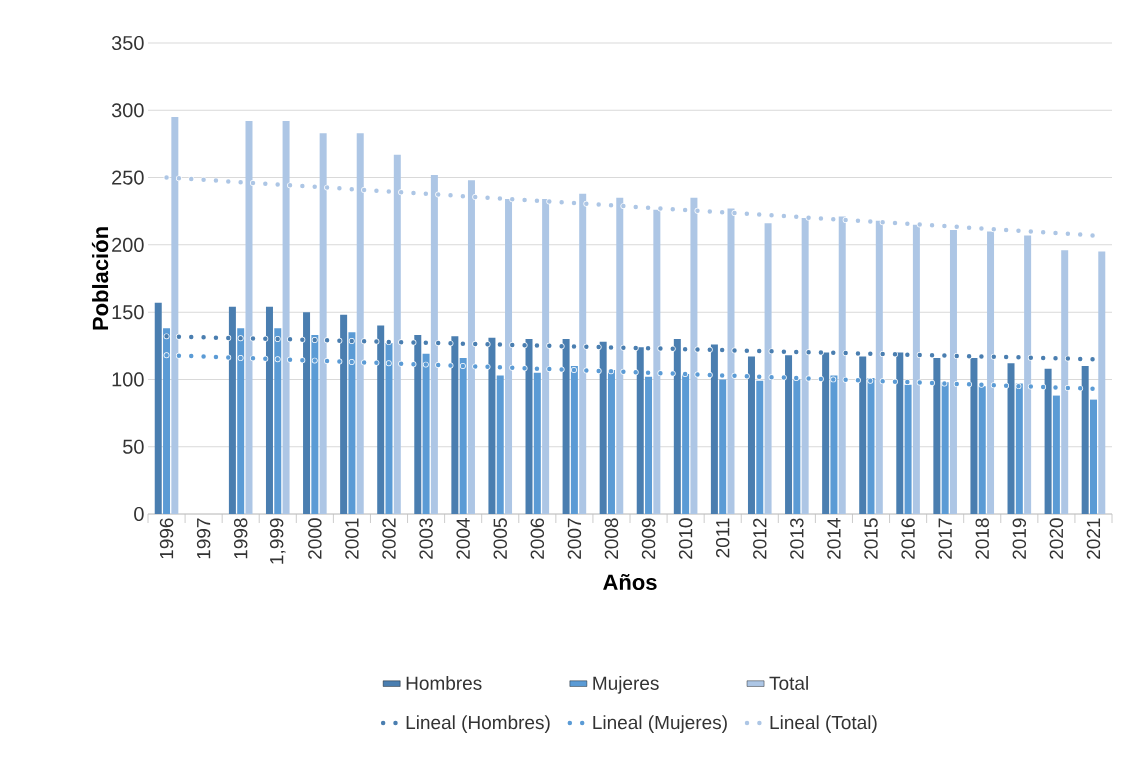 The width and height of the screenshot is (1131, 761). What do you see at coordinates (127, 110) in the screenshot?
I see `y-tick-label: 300` at bounding box center [127, 110].